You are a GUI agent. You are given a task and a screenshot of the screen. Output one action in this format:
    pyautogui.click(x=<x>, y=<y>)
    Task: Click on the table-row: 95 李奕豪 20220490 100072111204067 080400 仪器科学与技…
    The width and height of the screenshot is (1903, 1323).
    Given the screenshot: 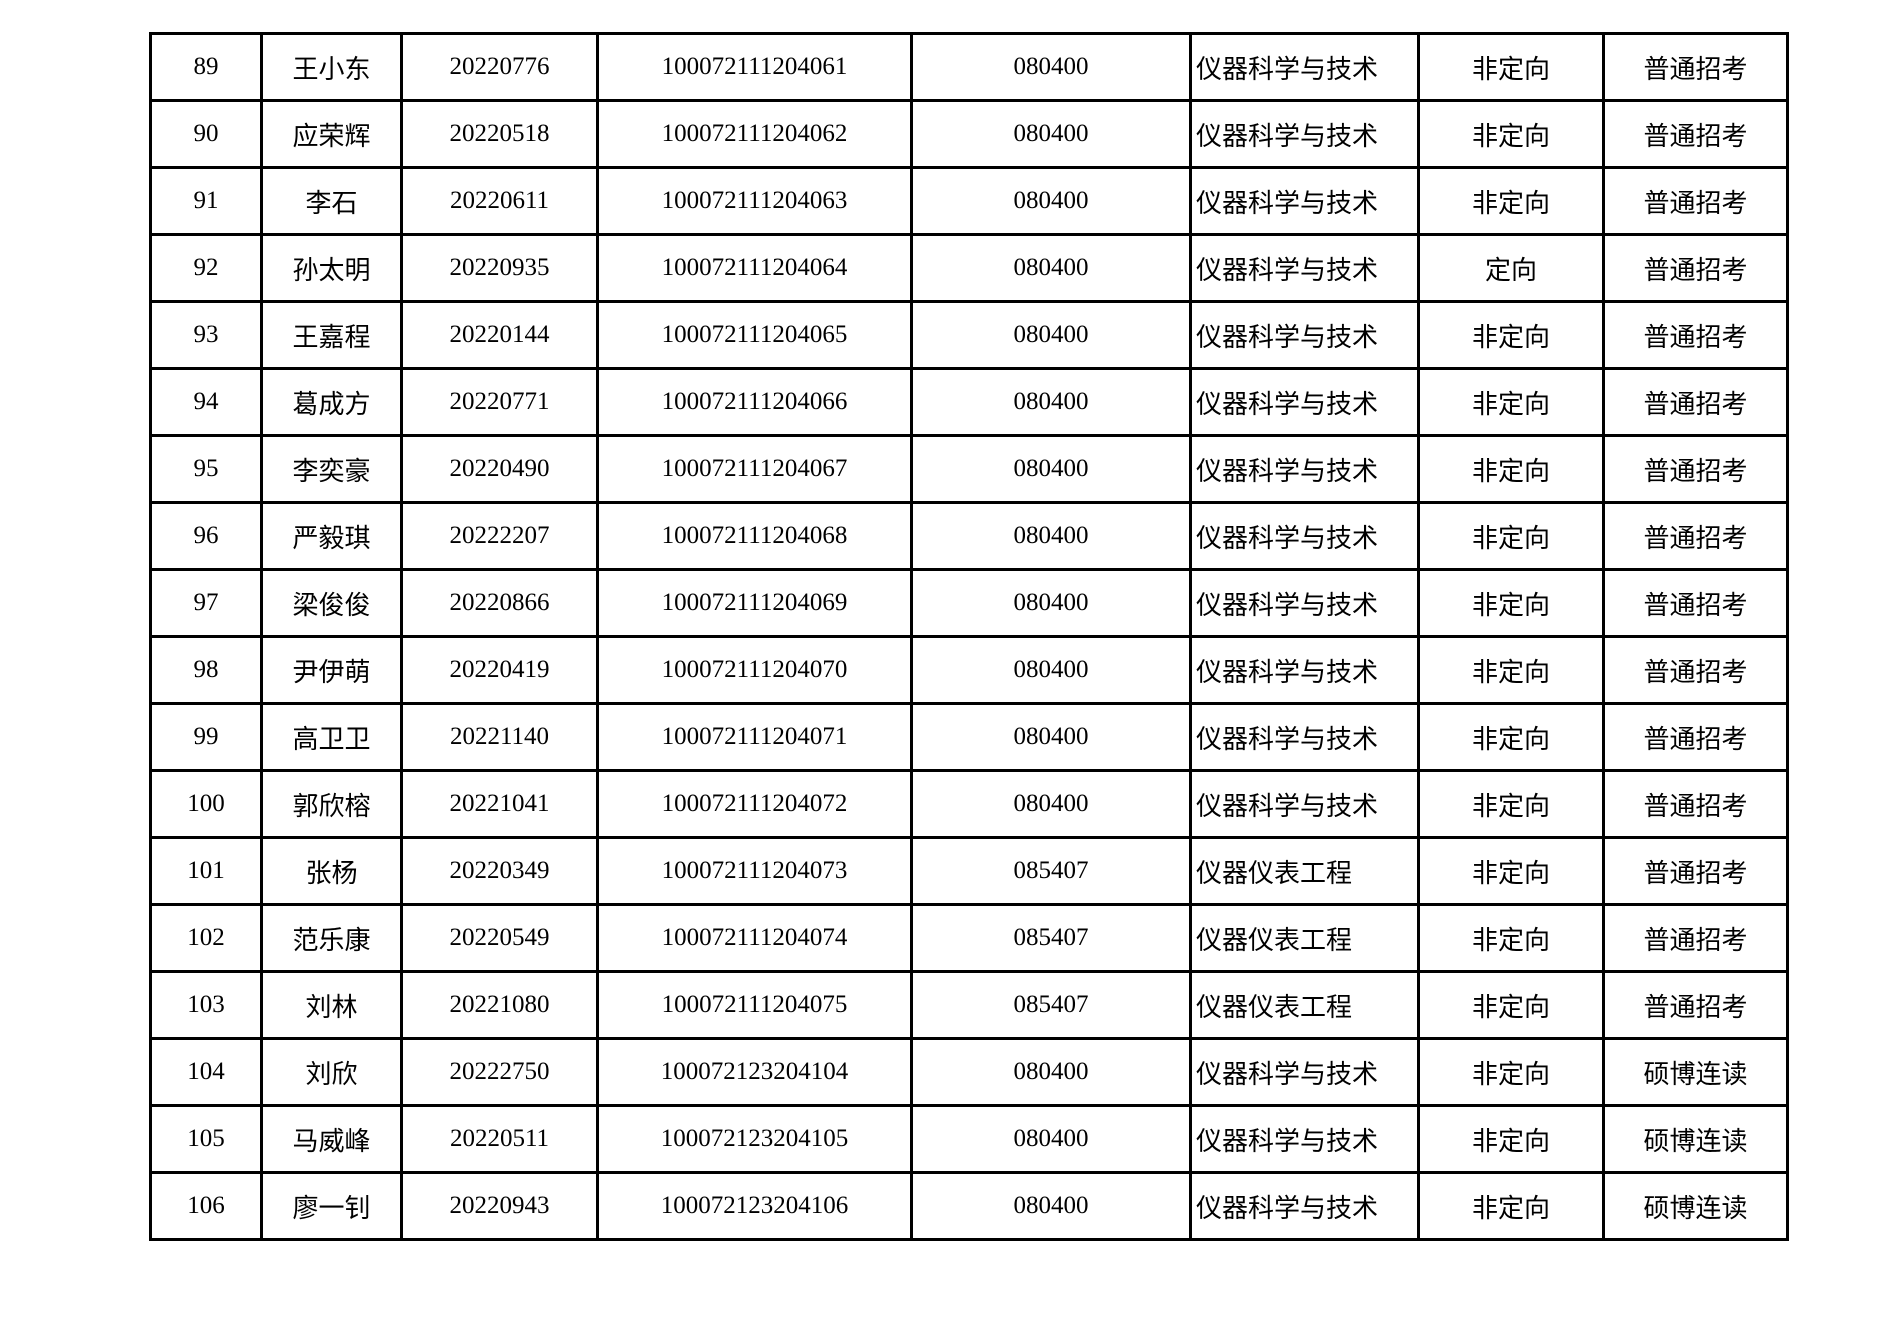 What is the action you would take?
    pyautogui.click(x=969, y=469)
    